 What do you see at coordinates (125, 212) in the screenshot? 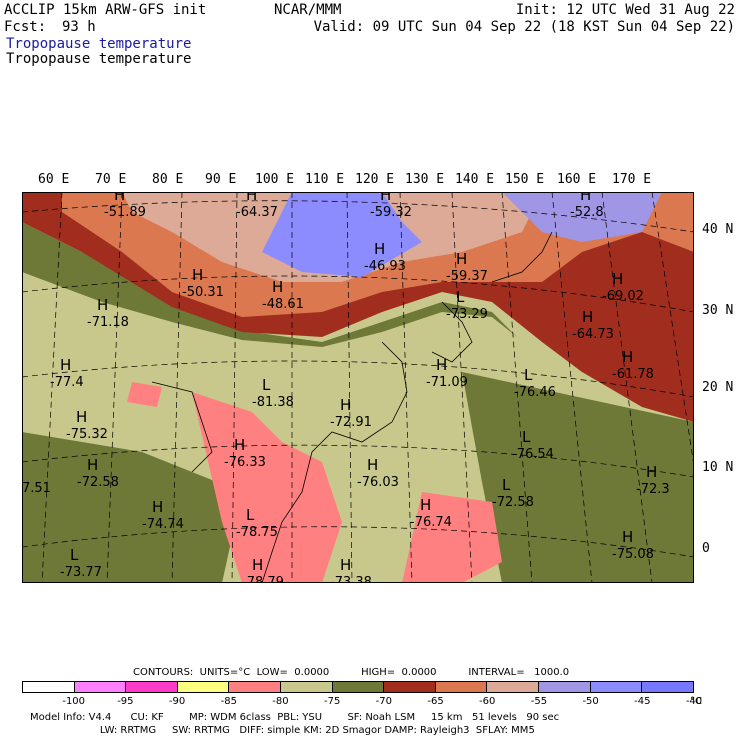
I see `extremum-value: -51.89` at bounding box center [125, 212].